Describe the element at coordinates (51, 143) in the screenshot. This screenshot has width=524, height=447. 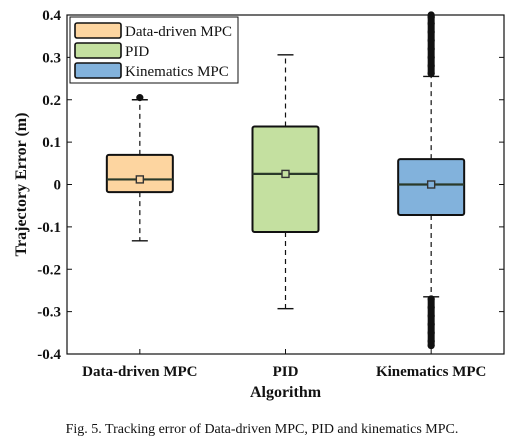
I see `y-tick-label: 0.1` at that location.